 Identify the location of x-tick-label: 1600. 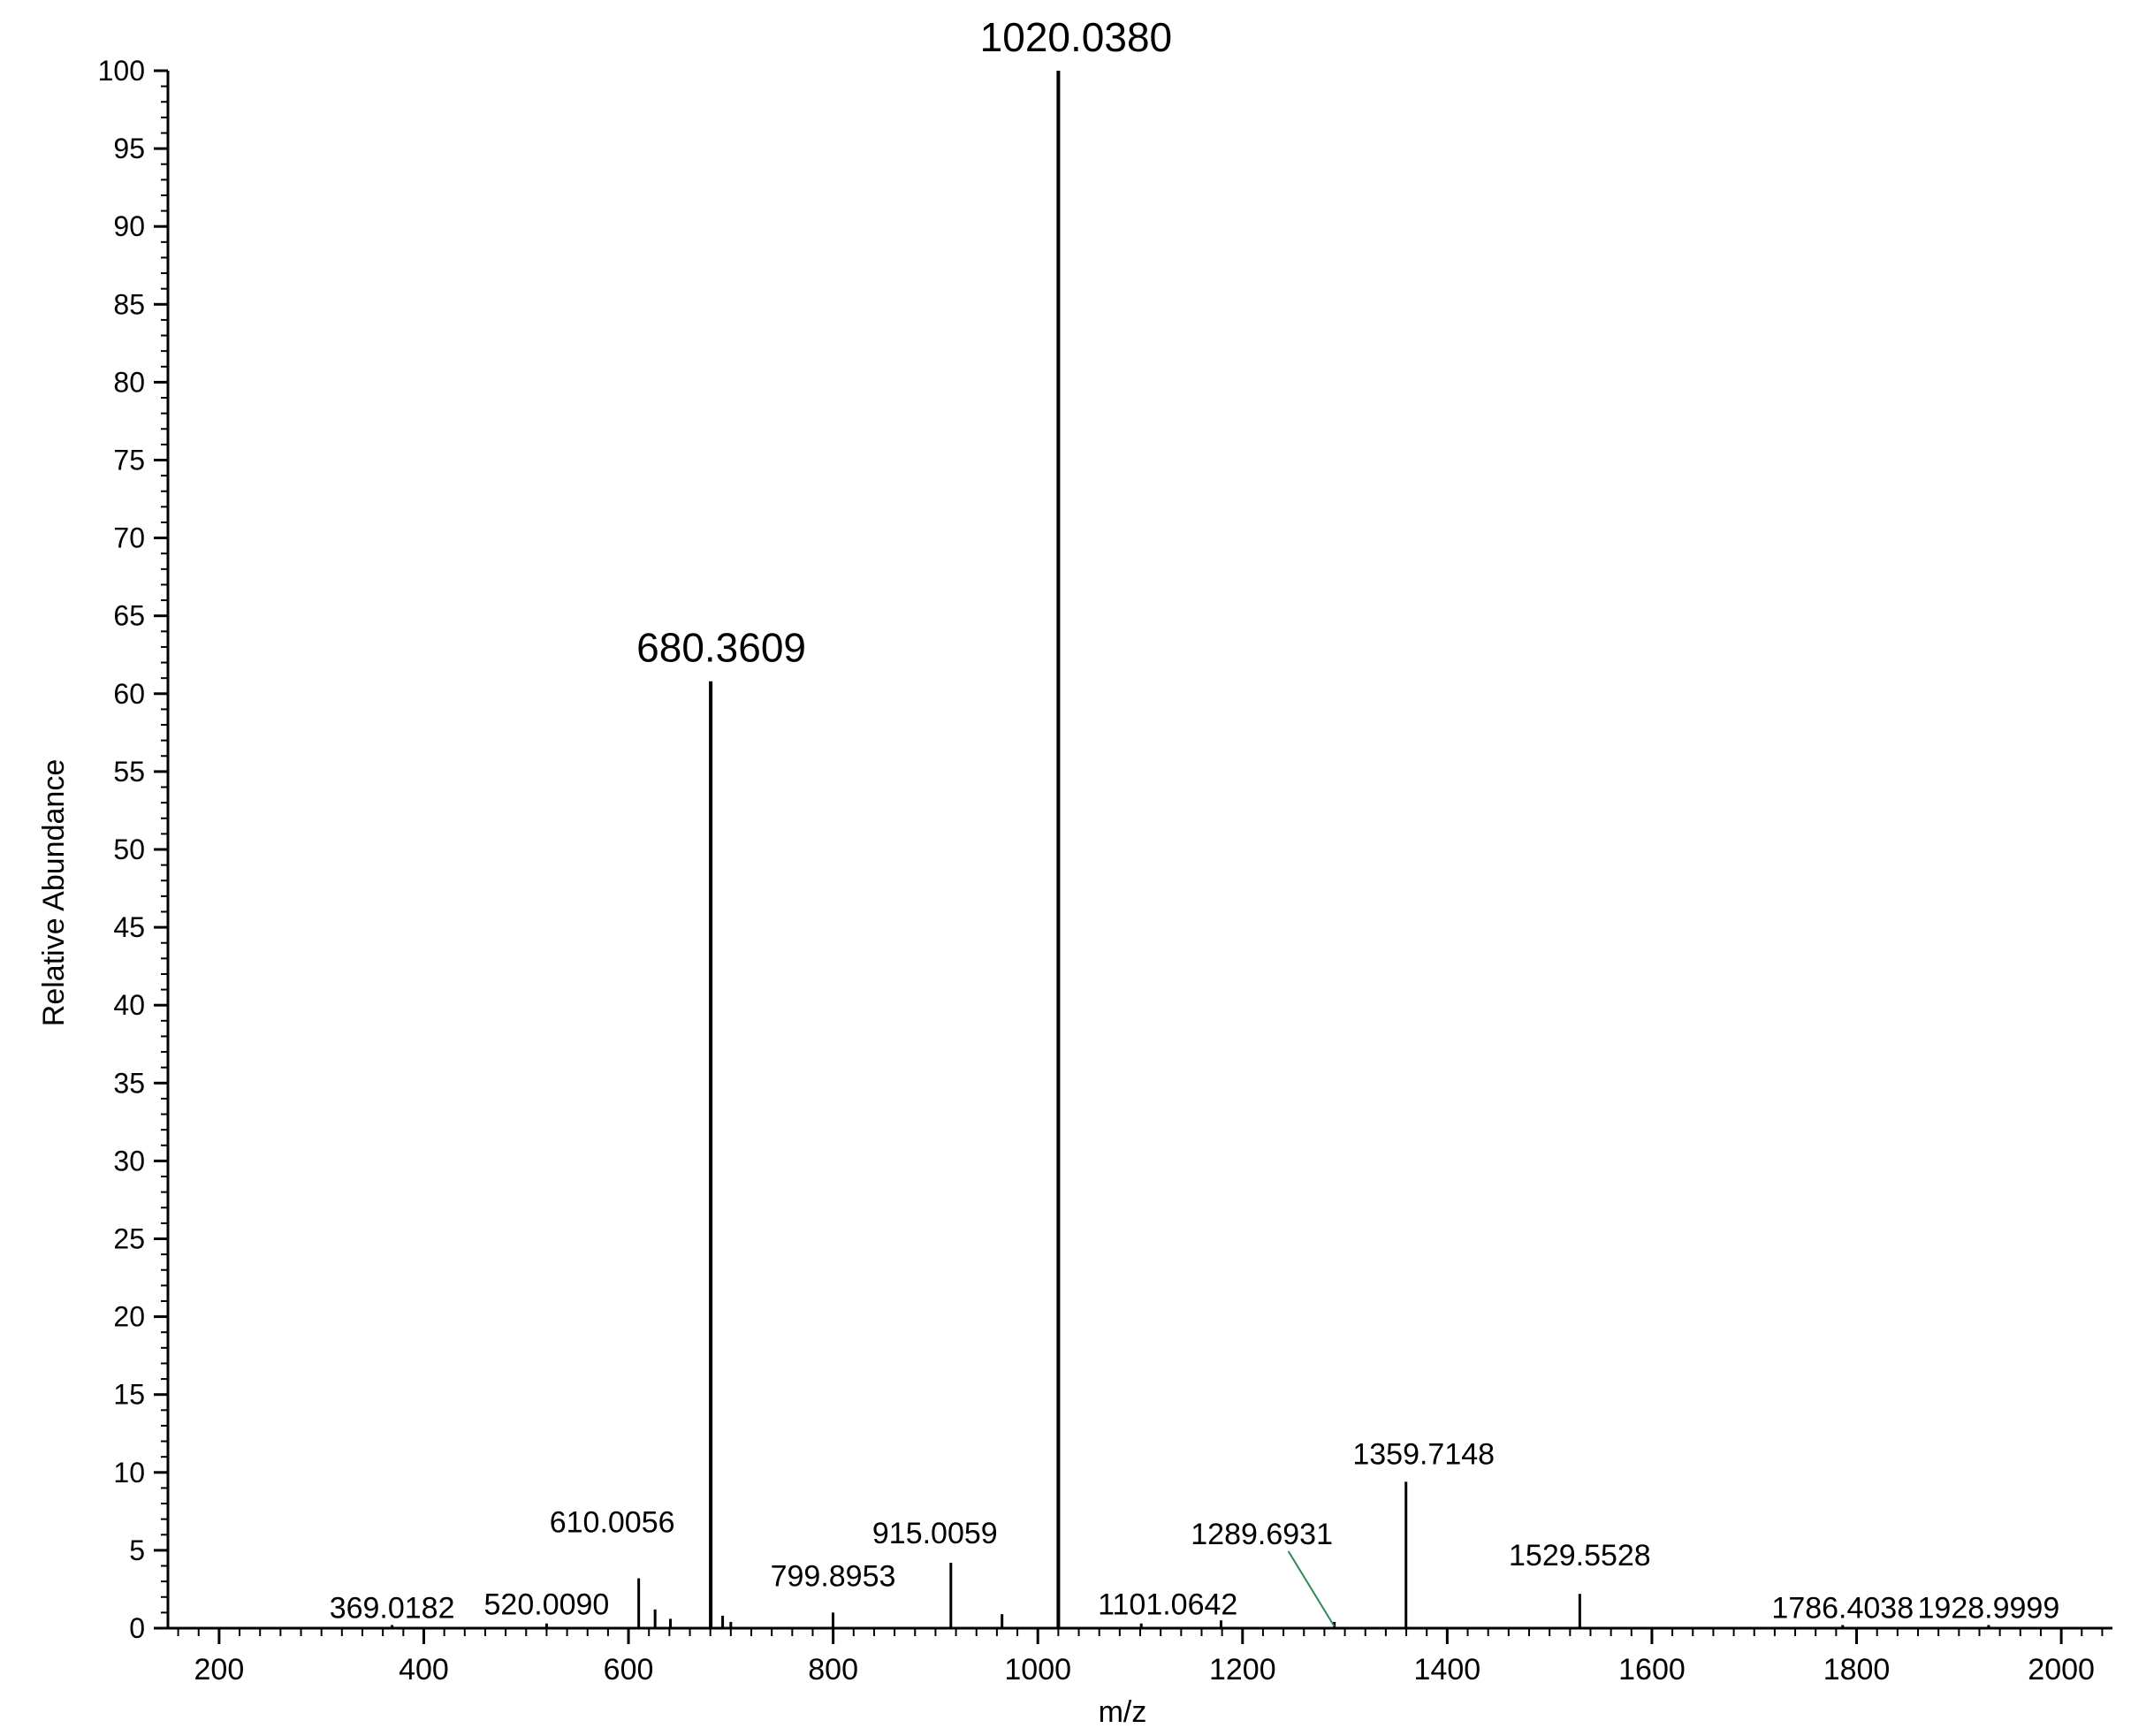
(1652, 1670).